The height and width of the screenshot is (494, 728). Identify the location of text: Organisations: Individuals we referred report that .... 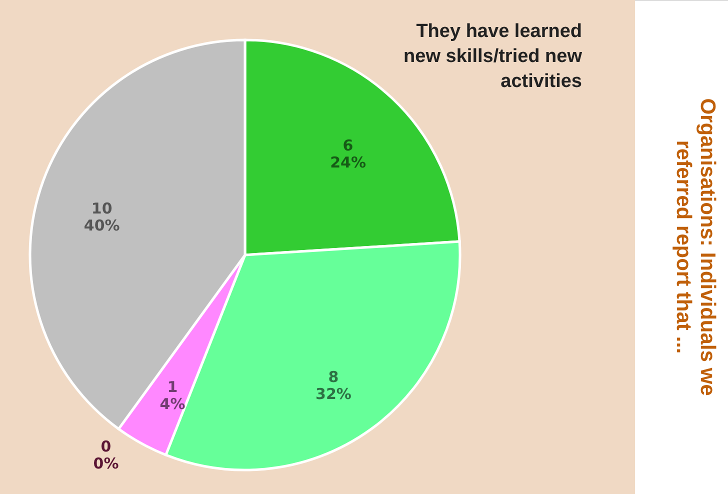
(695, 247).